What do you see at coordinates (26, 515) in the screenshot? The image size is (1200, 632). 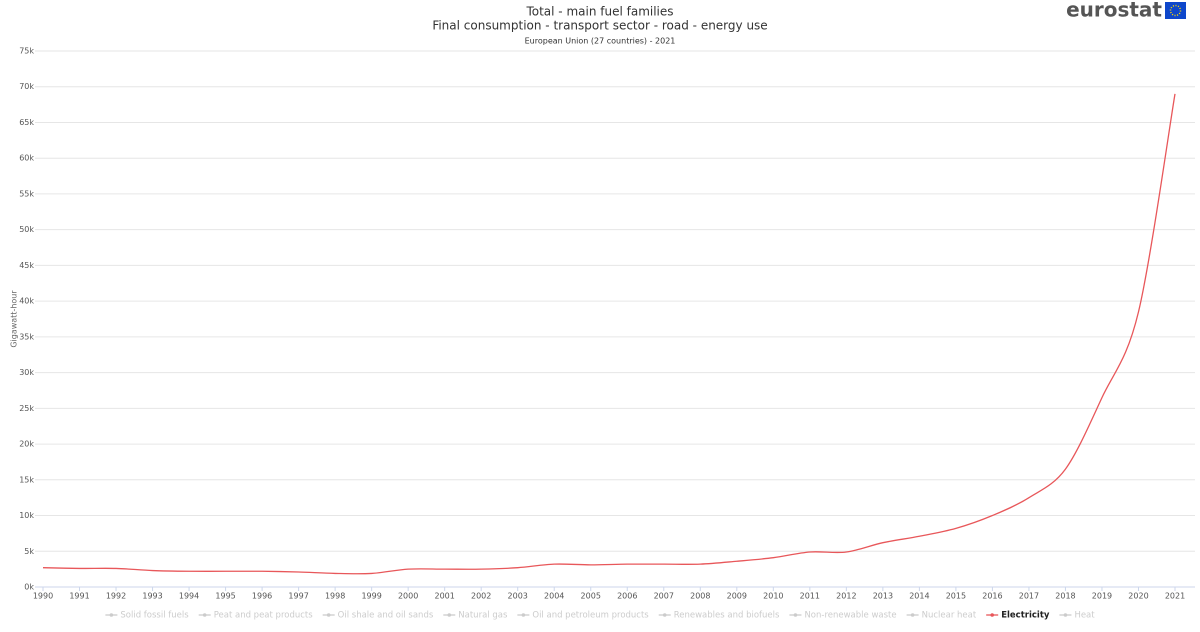 I see `y-tick-label: 10k` at bounding box center [26, 515].